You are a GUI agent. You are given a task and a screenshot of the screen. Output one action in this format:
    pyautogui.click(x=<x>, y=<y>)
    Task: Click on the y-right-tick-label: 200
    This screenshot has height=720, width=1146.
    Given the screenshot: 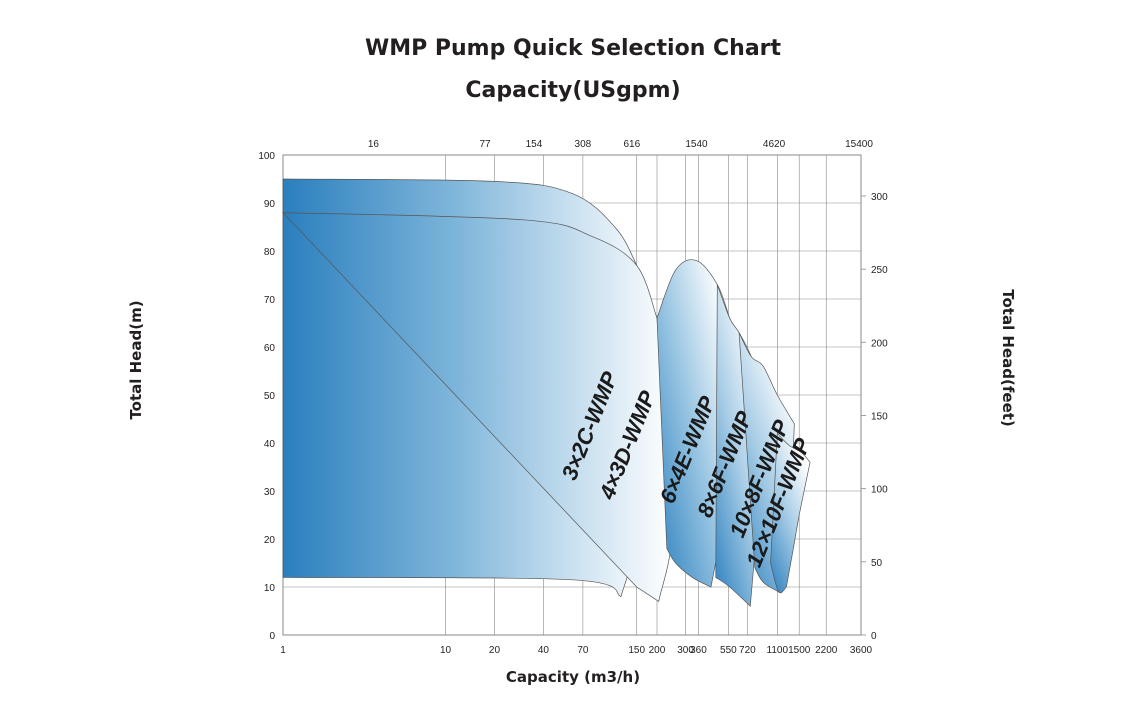 What is the action you would take?
    pyautogui.click(x=879, y=343)
    